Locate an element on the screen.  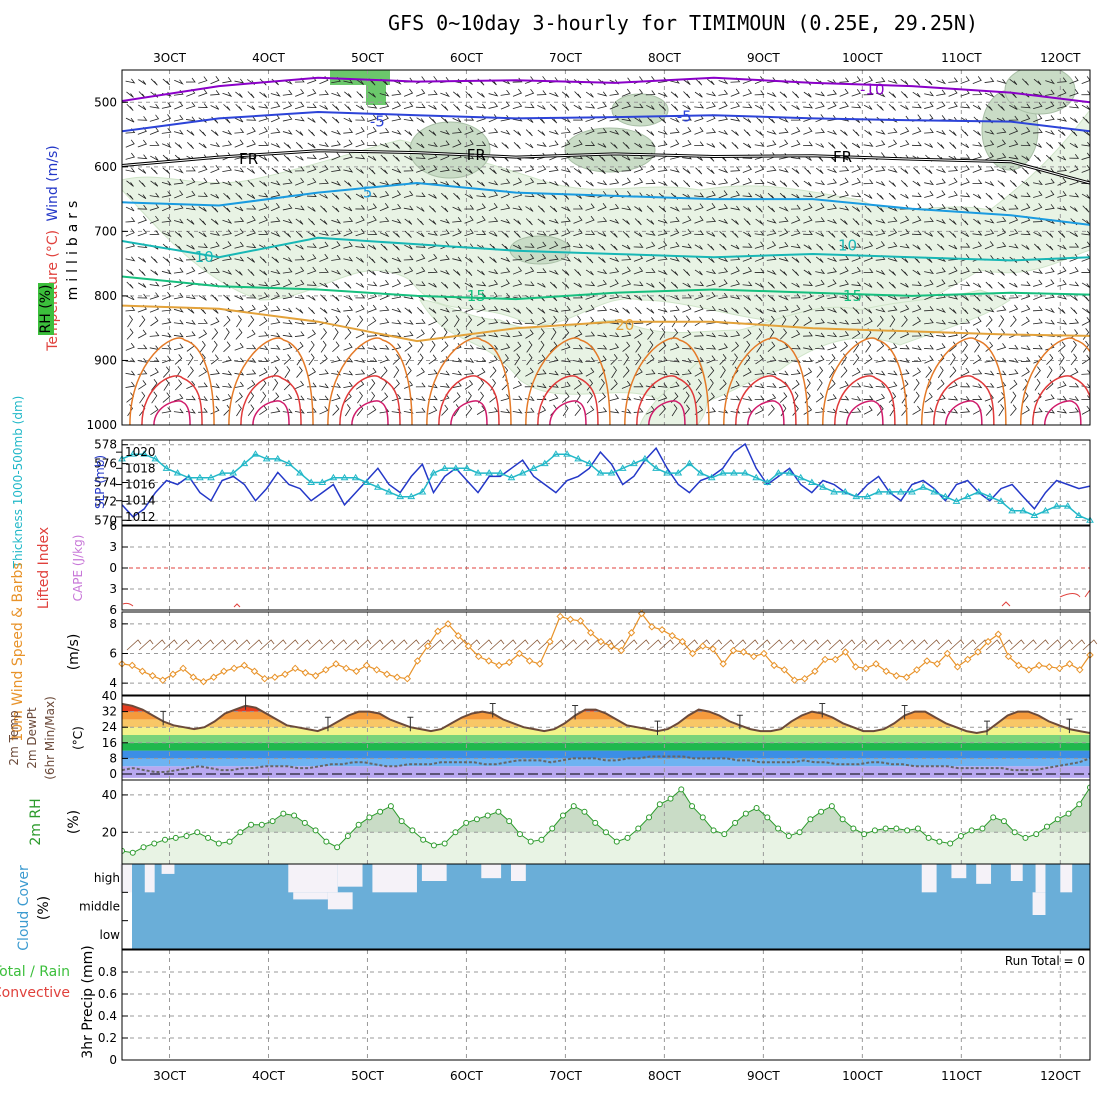
cloud-base is located at coordinates (611, 906).